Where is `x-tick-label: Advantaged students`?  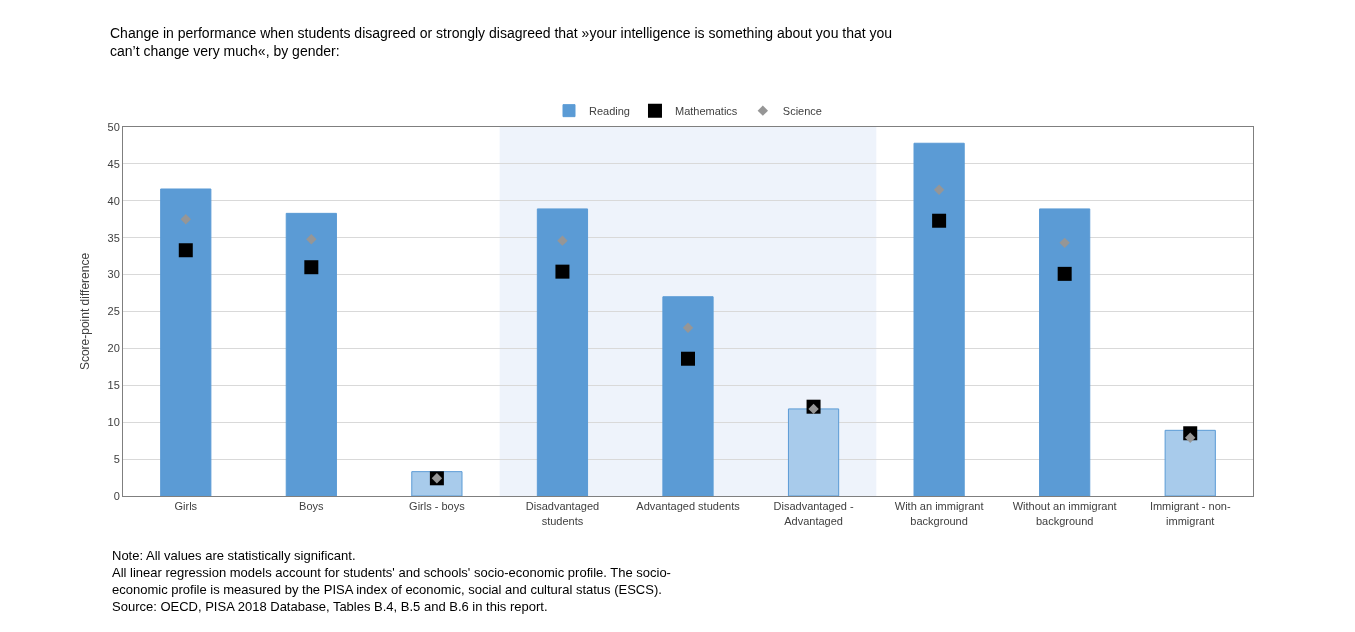 x-tick-label: Advantaged students is located at coordinates (688, 506).